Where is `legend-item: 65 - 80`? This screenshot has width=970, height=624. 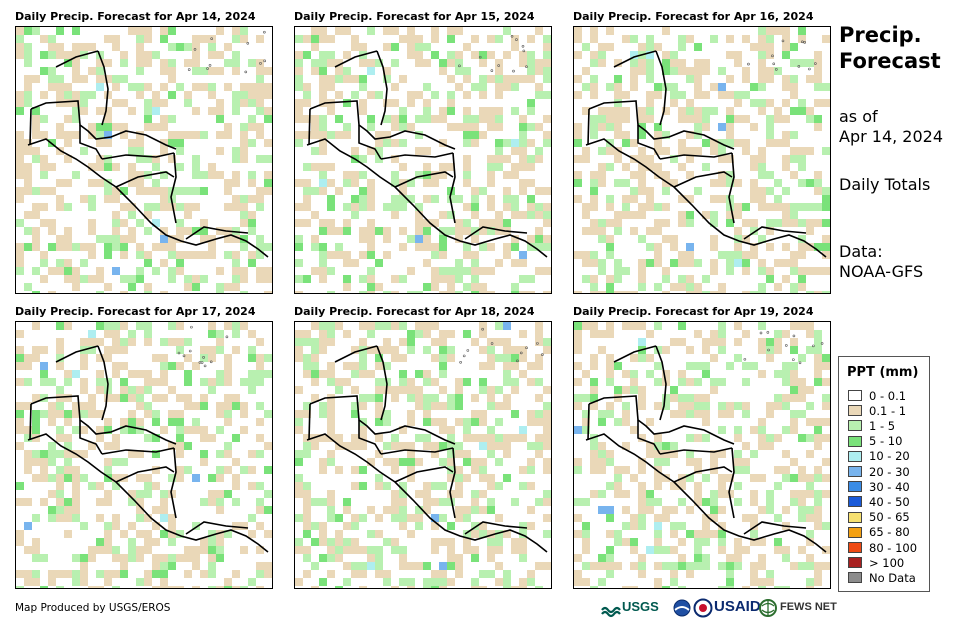
legend-item: 65 - 80 is located at coordinates (879, 532).